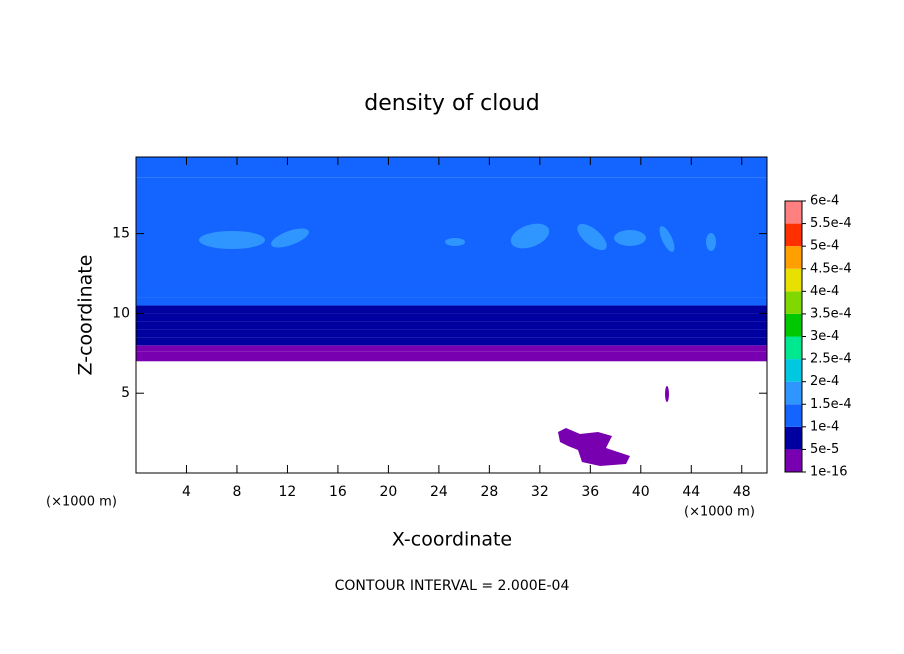  I want to click on colorbar-label: 3.5e-4, so click(831, 313).